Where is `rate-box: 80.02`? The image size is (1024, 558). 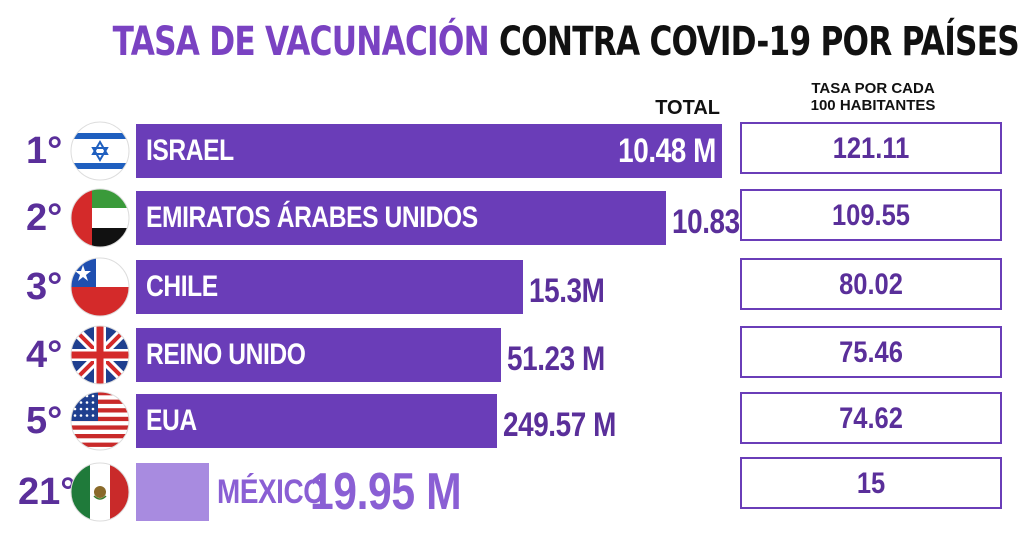 rate-box: 80.02 is located at coordinates (871, 284).